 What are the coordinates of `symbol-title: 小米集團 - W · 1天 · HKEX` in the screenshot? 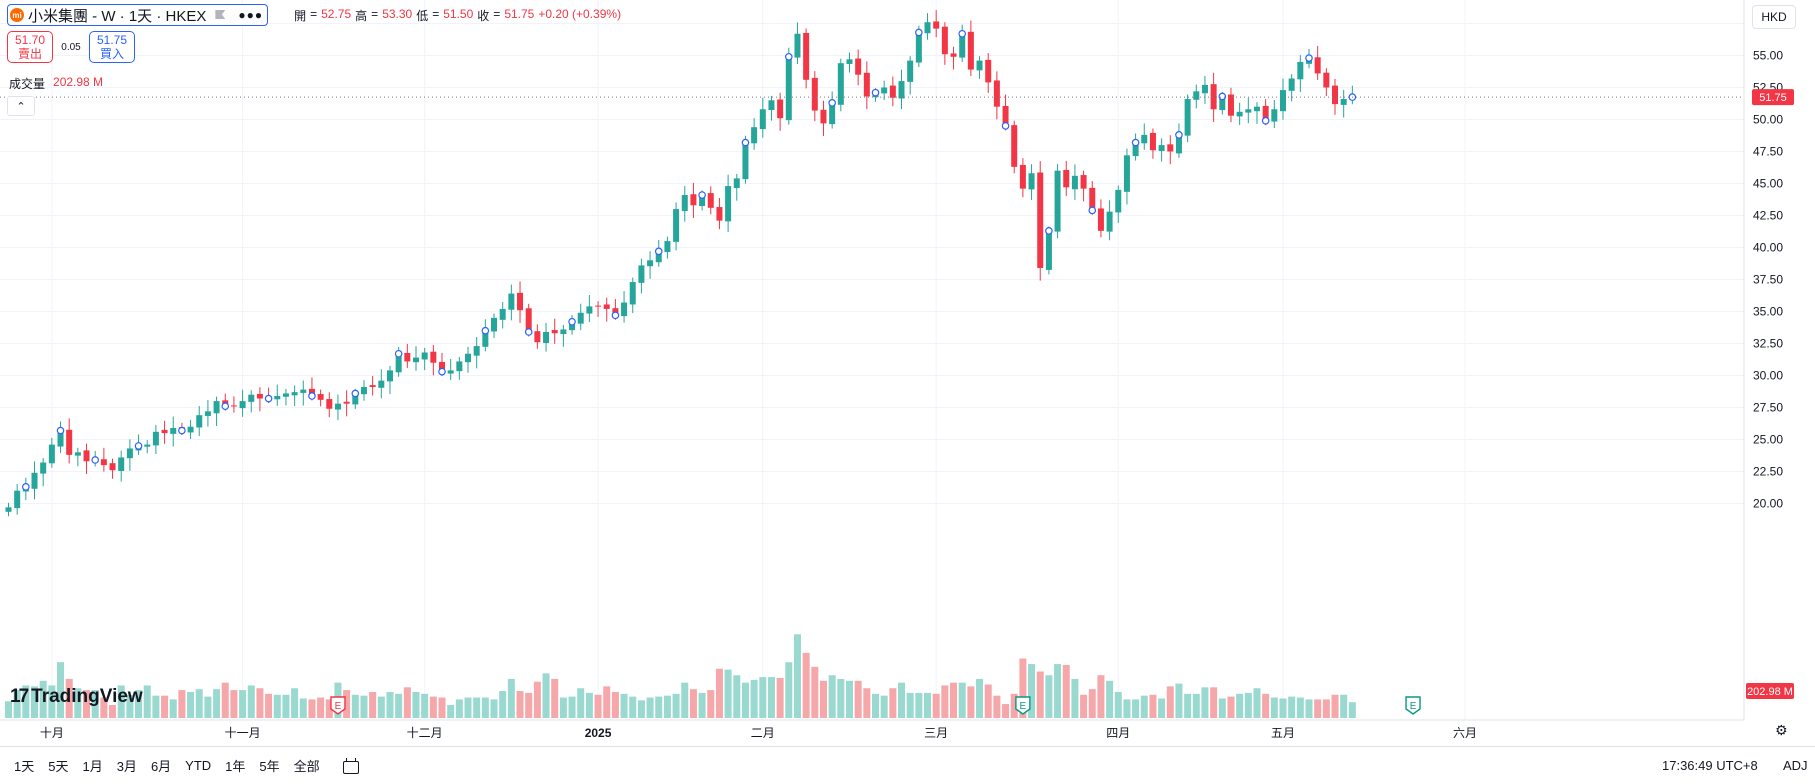 It's located at (117, 16).